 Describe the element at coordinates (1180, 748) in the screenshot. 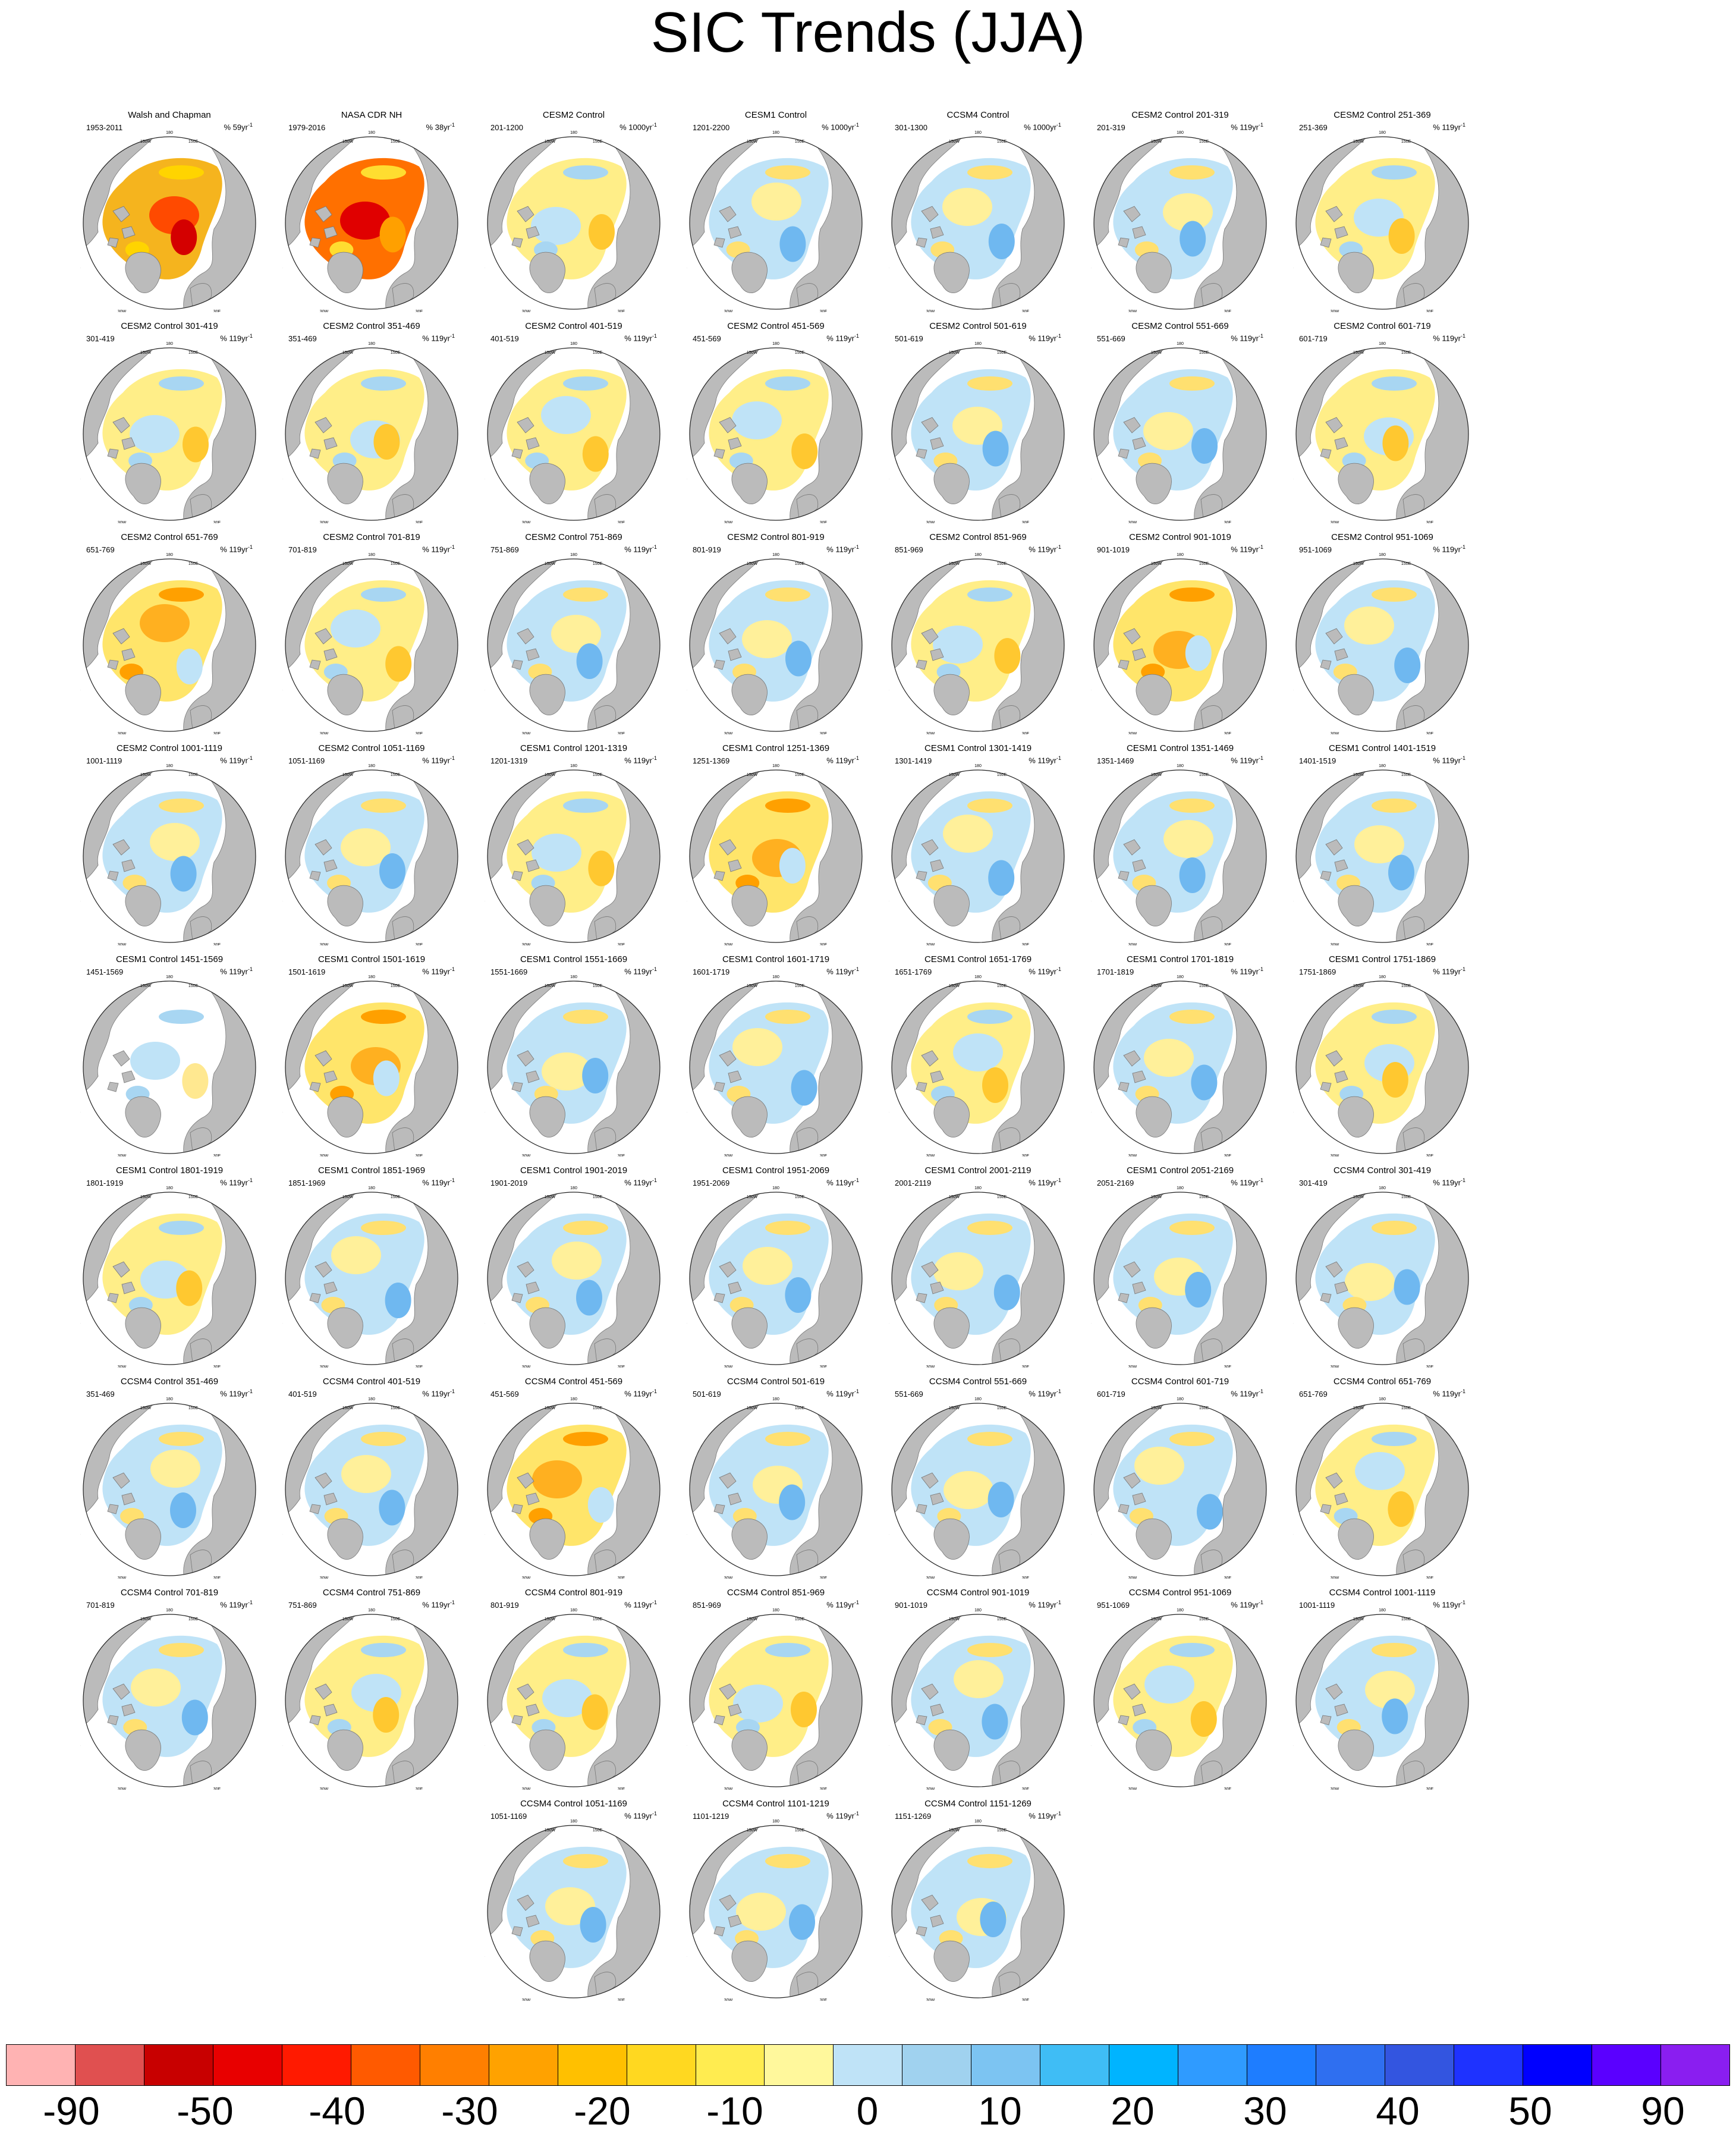

I see `panel-title: CESM1 Control 1351-1469` at that location.